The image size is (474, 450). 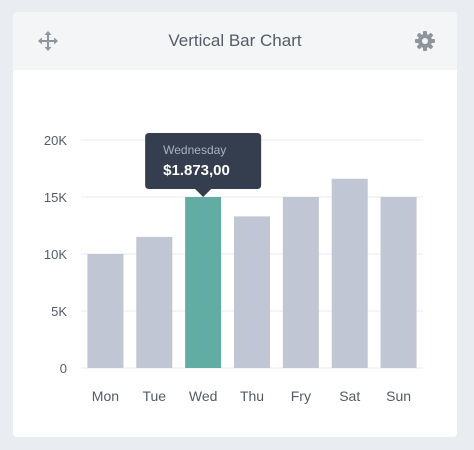 I want to click on tooltip: Wednesday $1.873,00, so click(x=203, y=165).